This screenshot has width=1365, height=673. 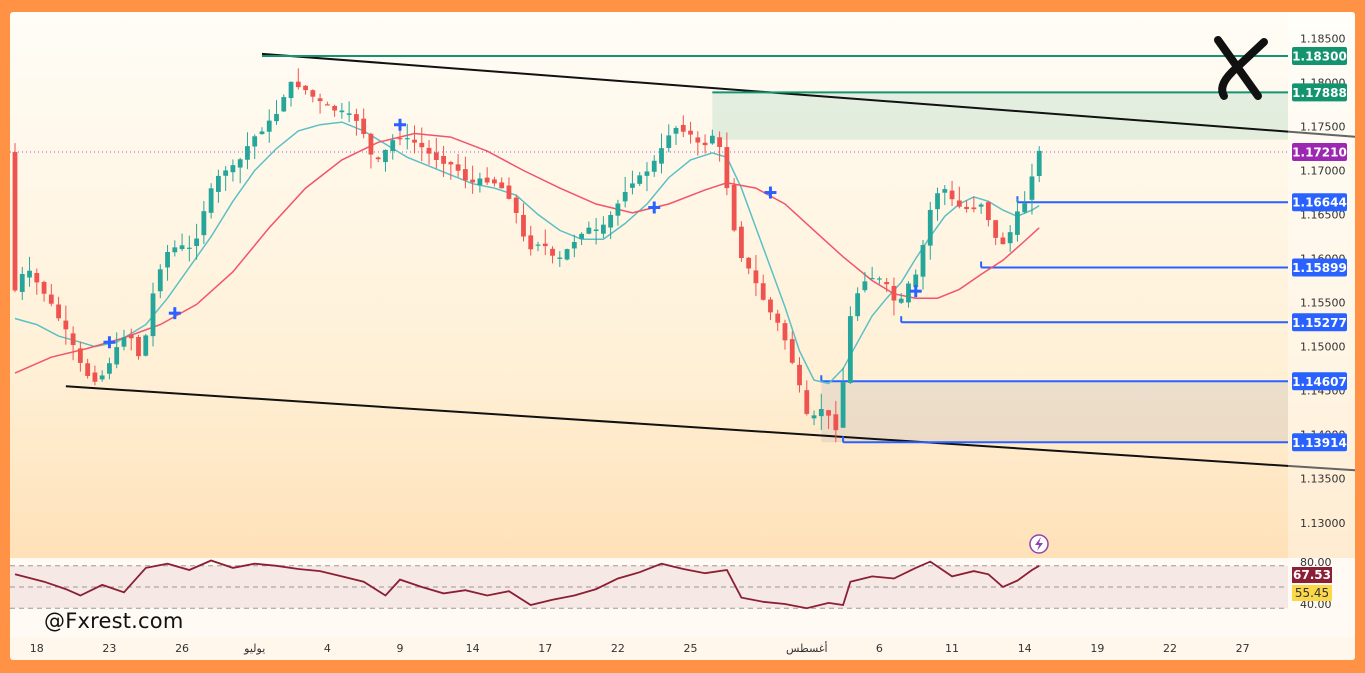 I want to click on price-label: 1.16644, so click(x=1319, y=202).